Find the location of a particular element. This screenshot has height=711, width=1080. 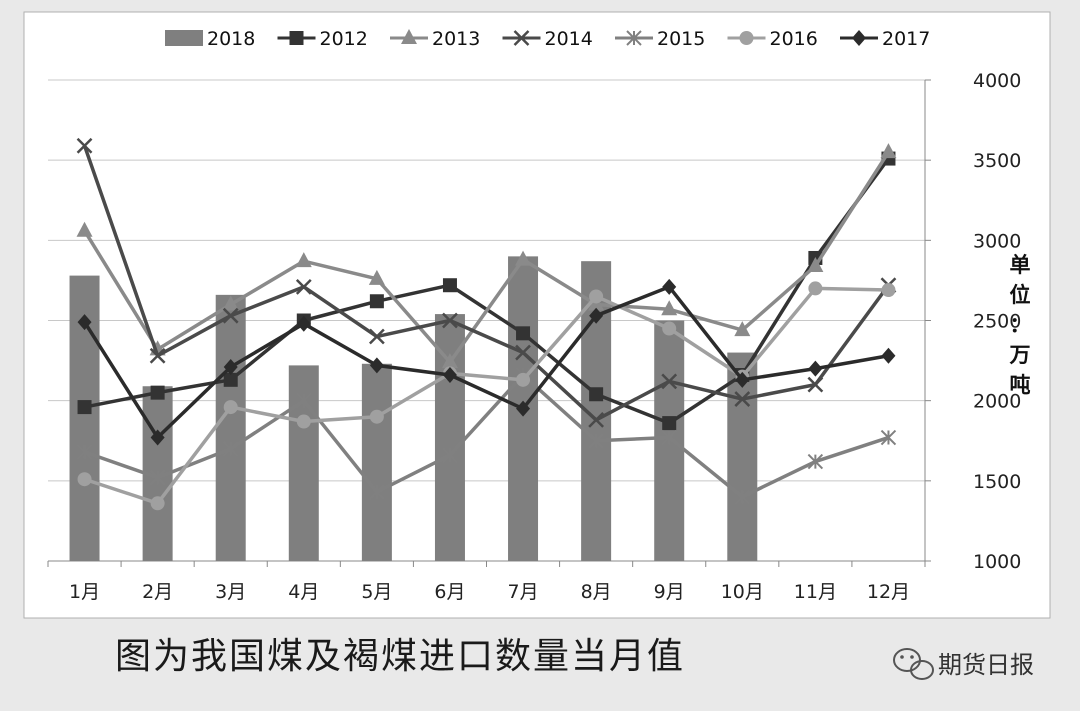

legend-item-2018: 2018 is located at coordinates (210, 39).